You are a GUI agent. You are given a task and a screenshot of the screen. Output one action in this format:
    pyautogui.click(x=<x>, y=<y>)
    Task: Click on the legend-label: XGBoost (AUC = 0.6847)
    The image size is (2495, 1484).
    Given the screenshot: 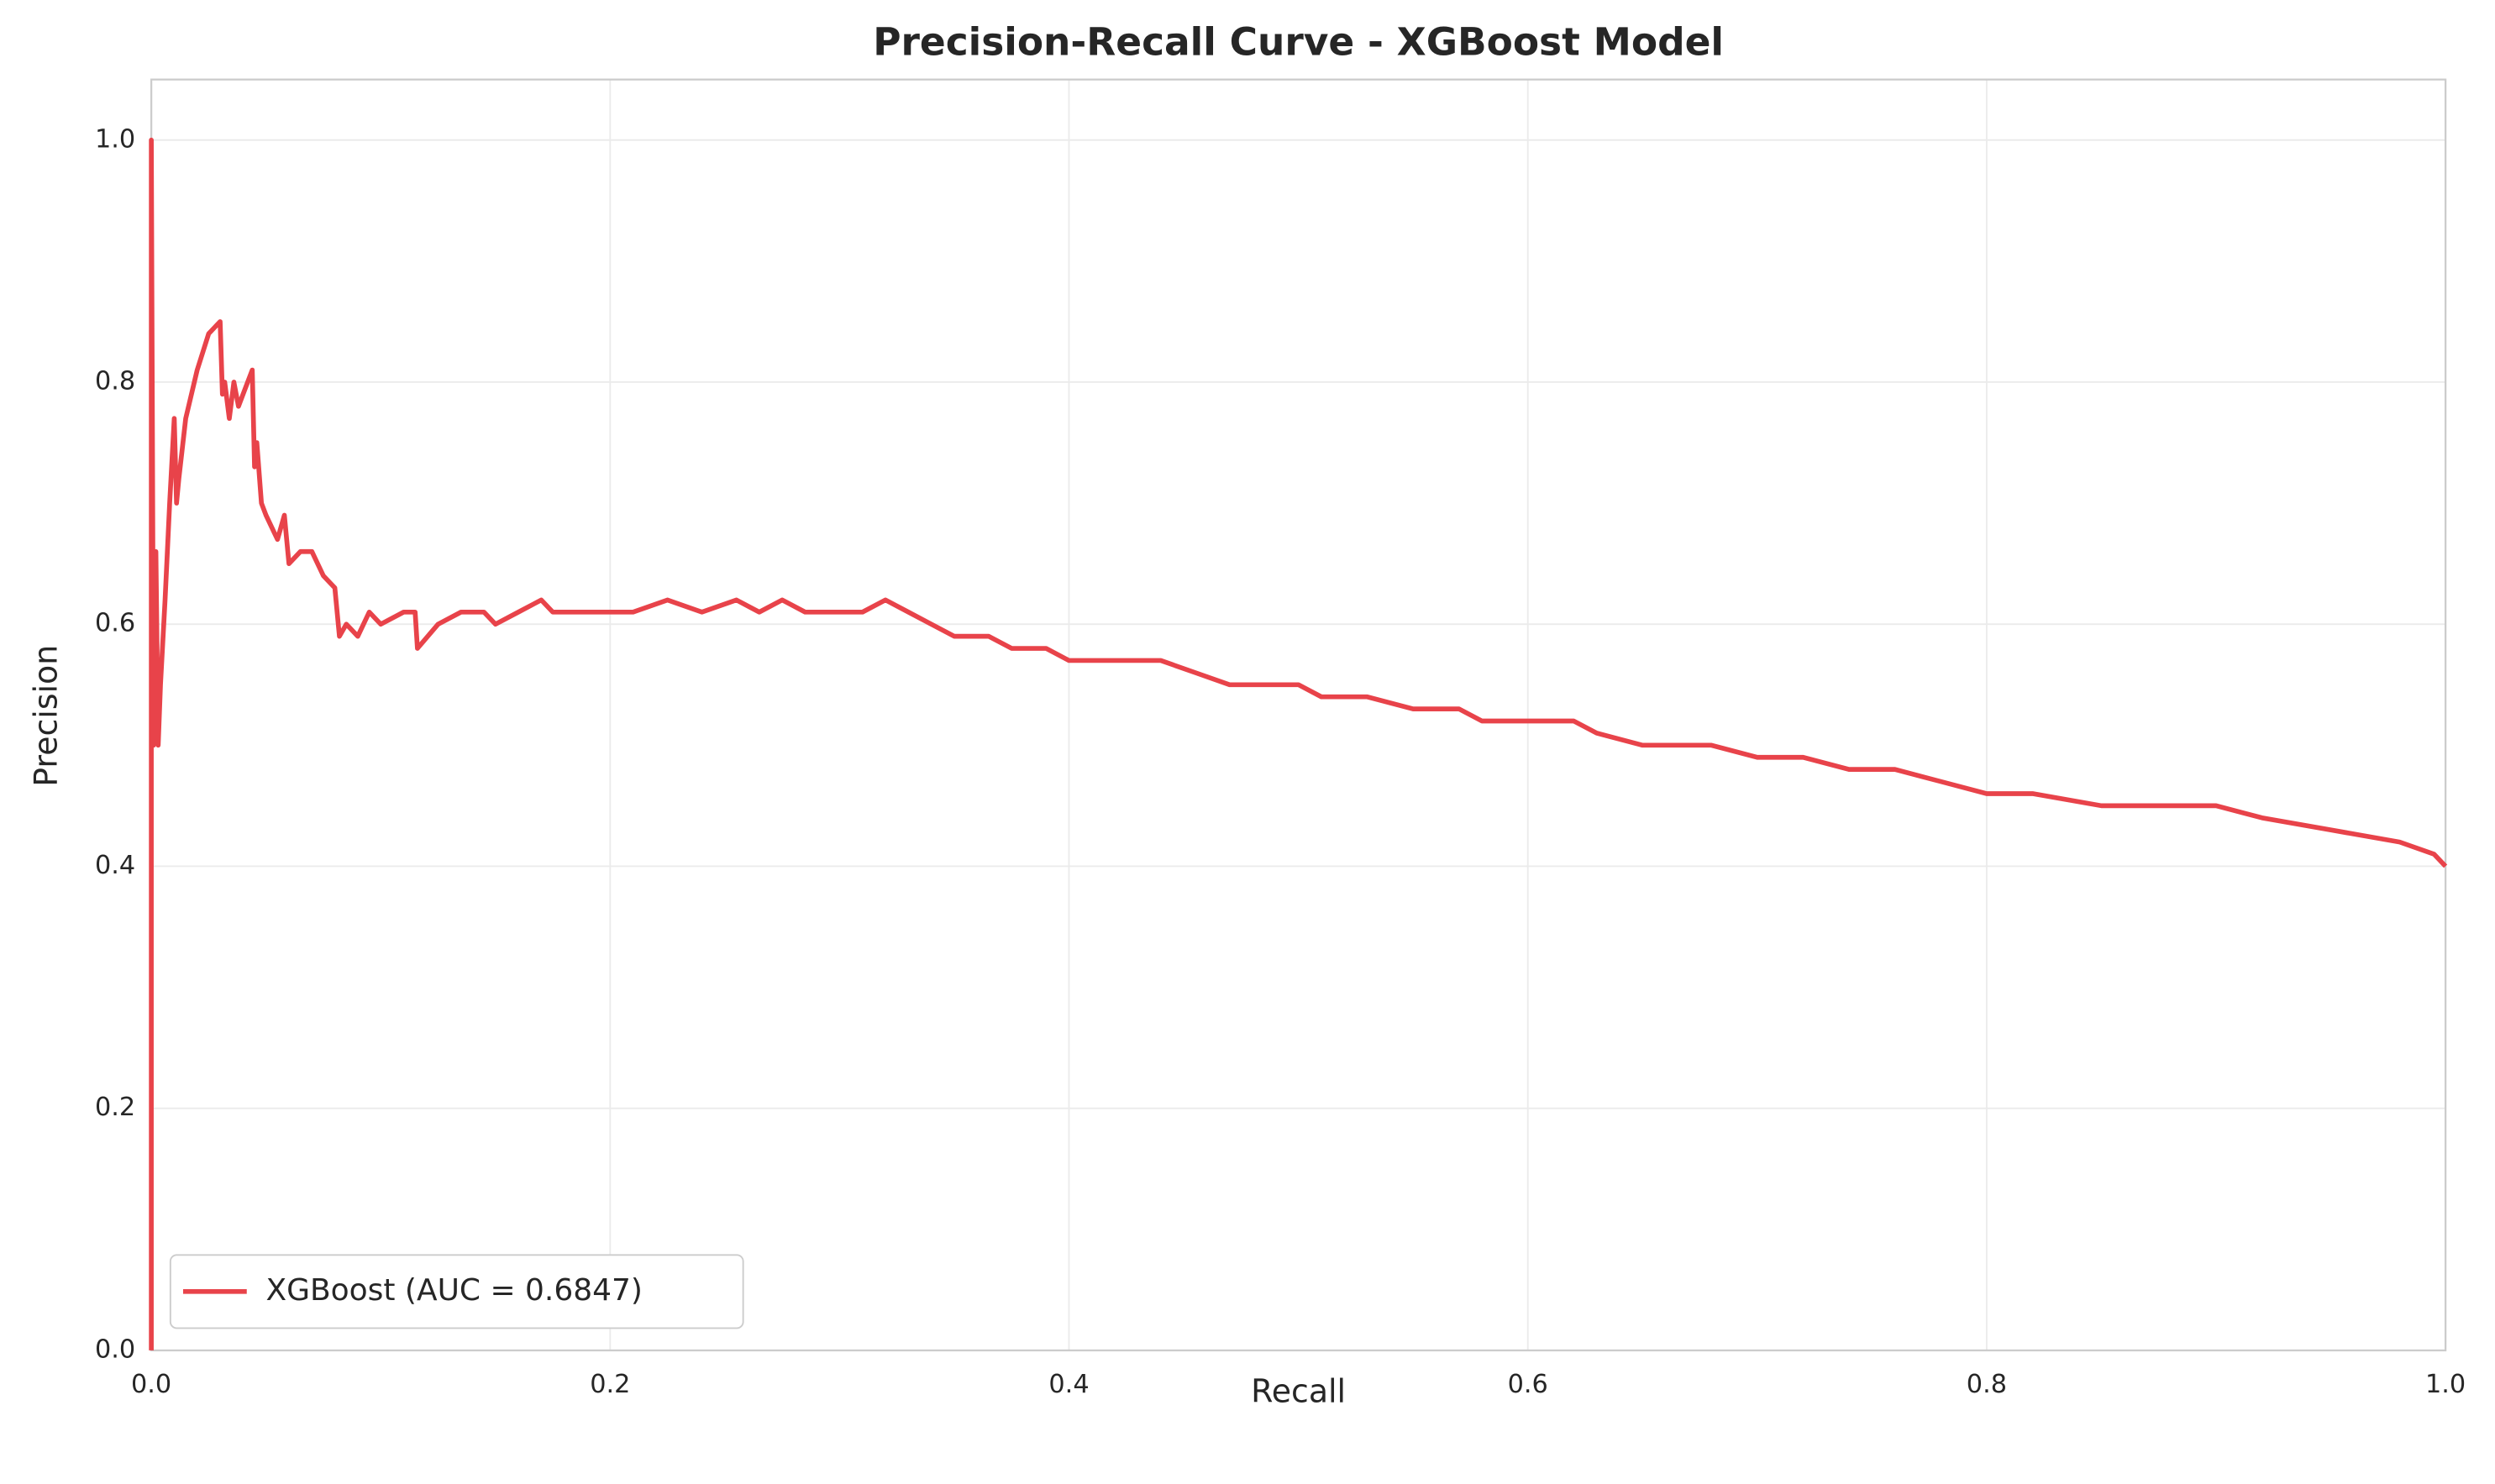 What is the action you would take?
    pyautogui.click(x=454, y=1290)
    